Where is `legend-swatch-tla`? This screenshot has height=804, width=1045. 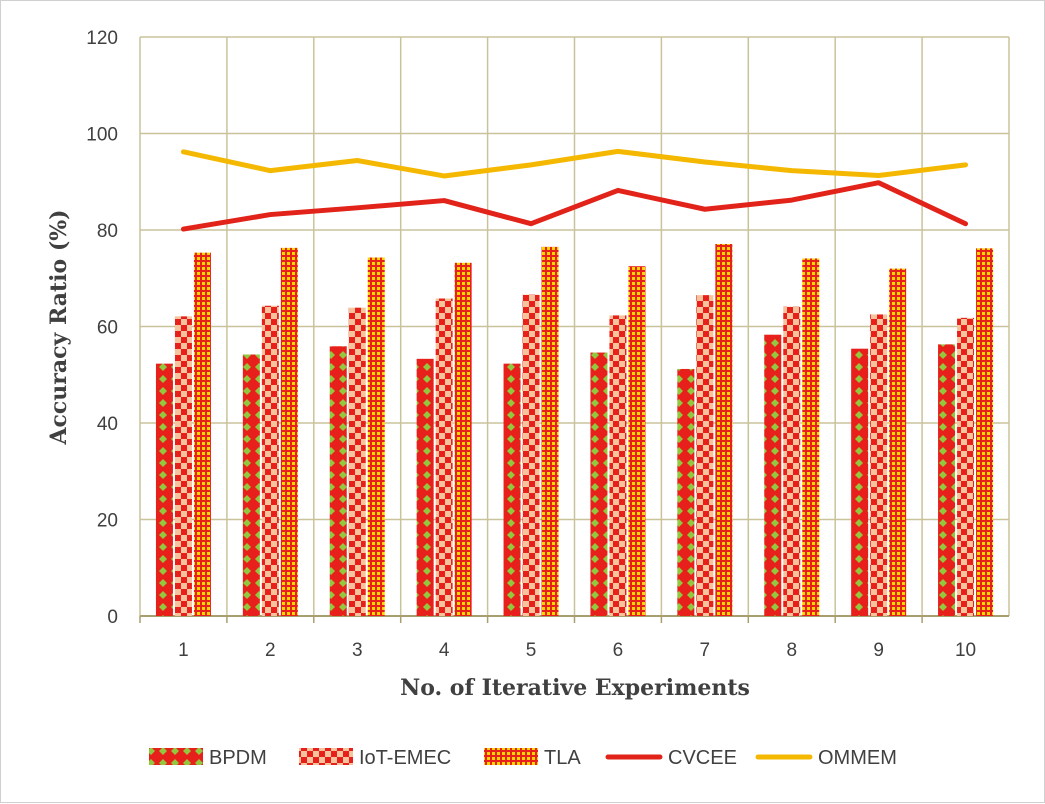
legend-swatch-tla is located at coordinates (511, 756).